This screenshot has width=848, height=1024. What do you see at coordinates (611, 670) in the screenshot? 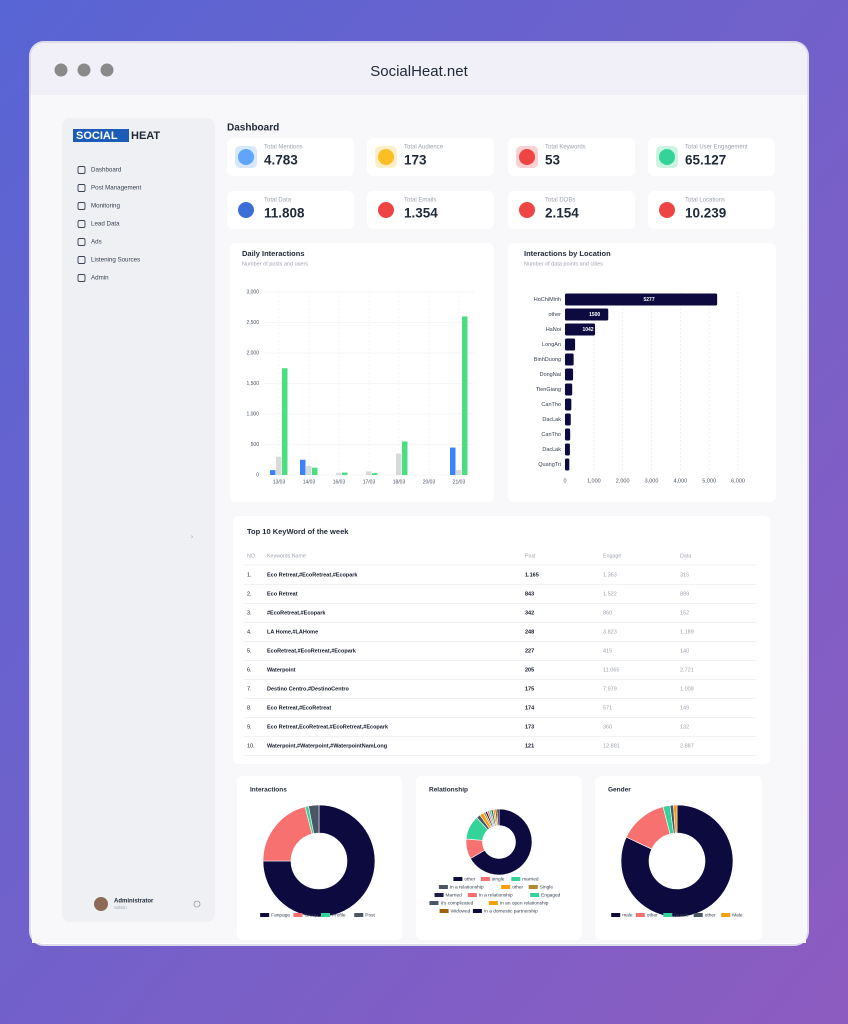
I see `table-cell: 11.065` at bounding box center [611, 670].